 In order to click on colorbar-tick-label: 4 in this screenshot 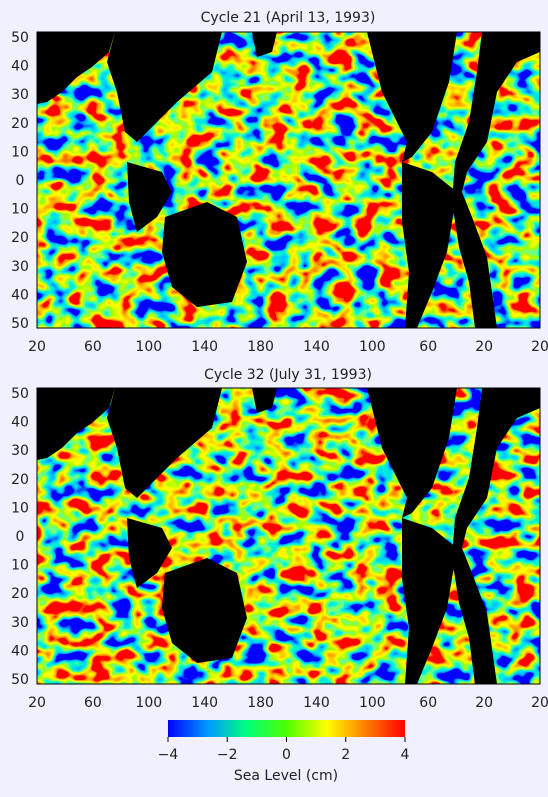, I will do `click(405, 755)`.